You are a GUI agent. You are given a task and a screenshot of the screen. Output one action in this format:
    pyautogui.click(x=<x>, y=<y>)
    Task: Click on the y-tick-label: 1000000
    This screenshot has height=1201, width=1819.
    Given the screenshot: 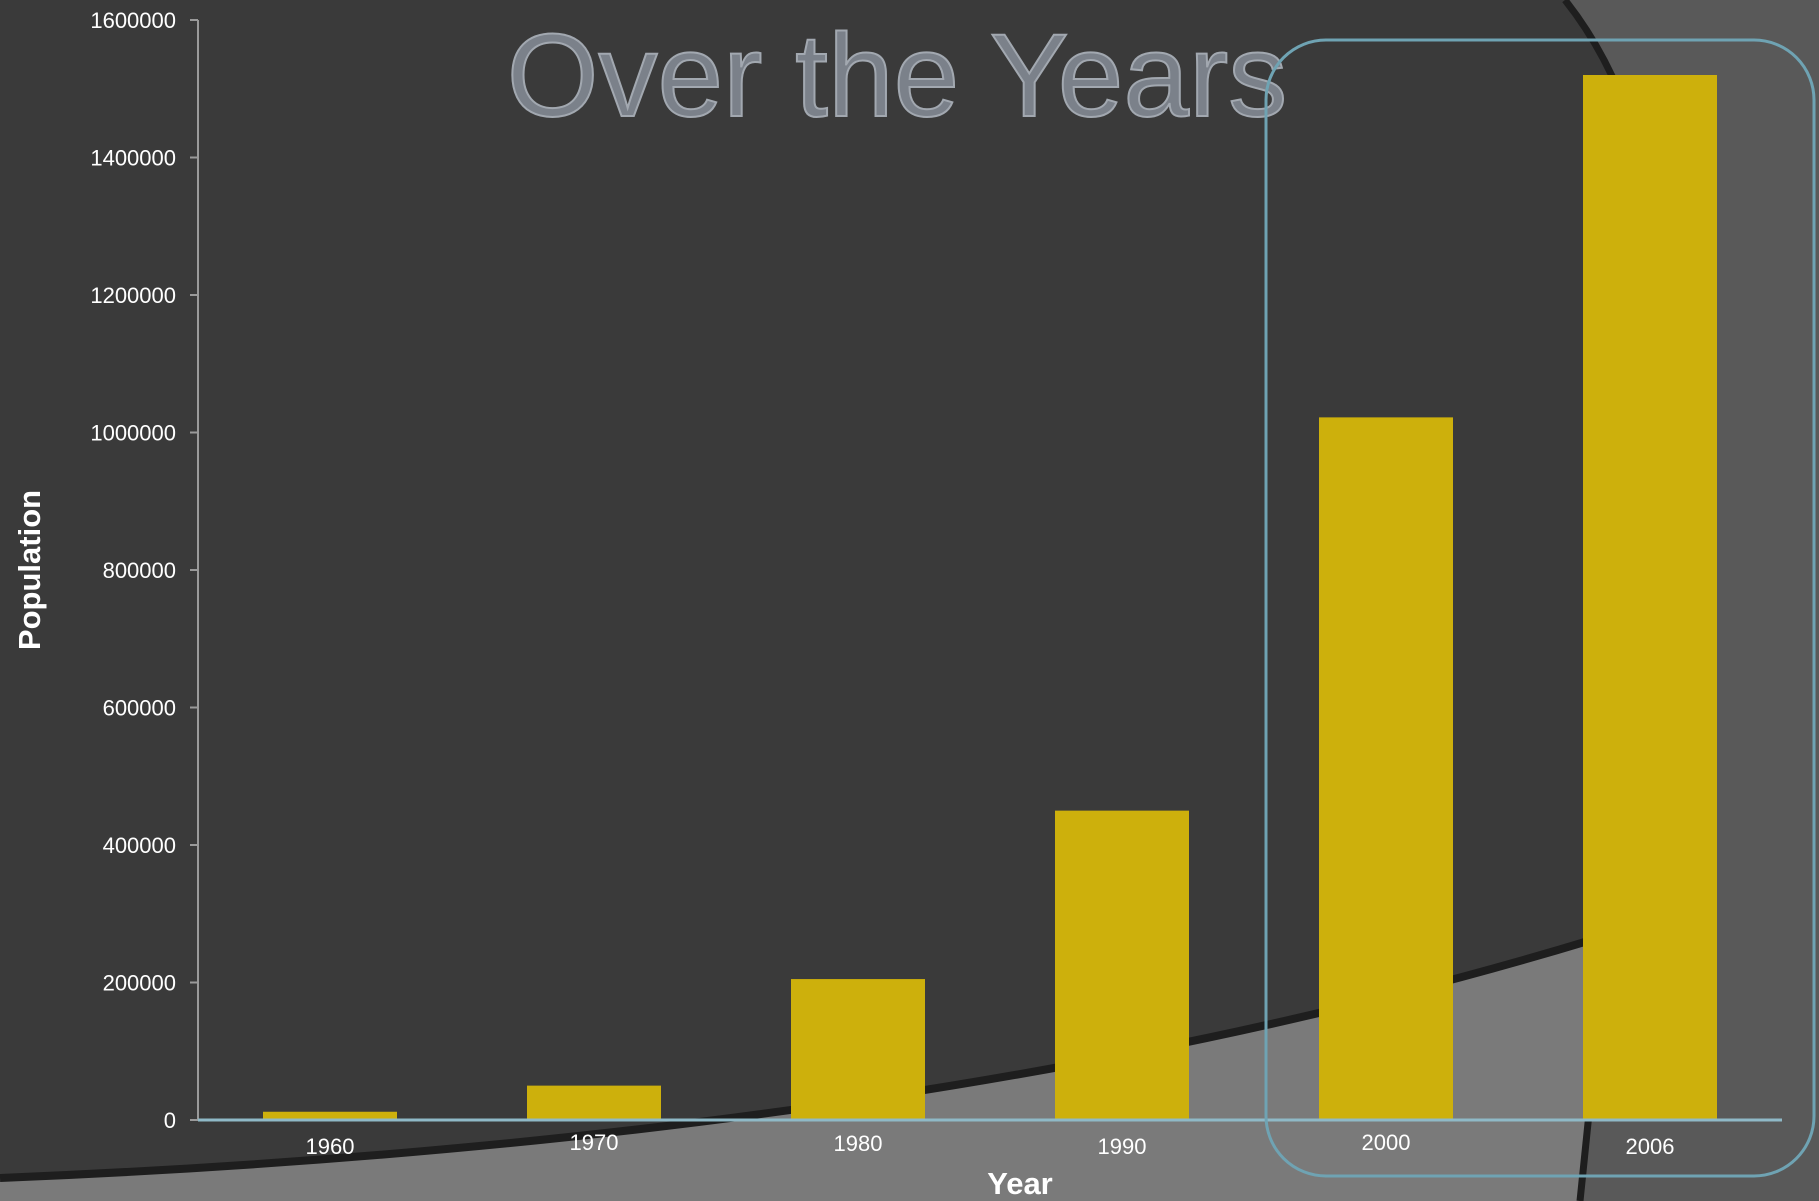 What is the action you would take?
    pyautogui.click(x=133, y=433)
    